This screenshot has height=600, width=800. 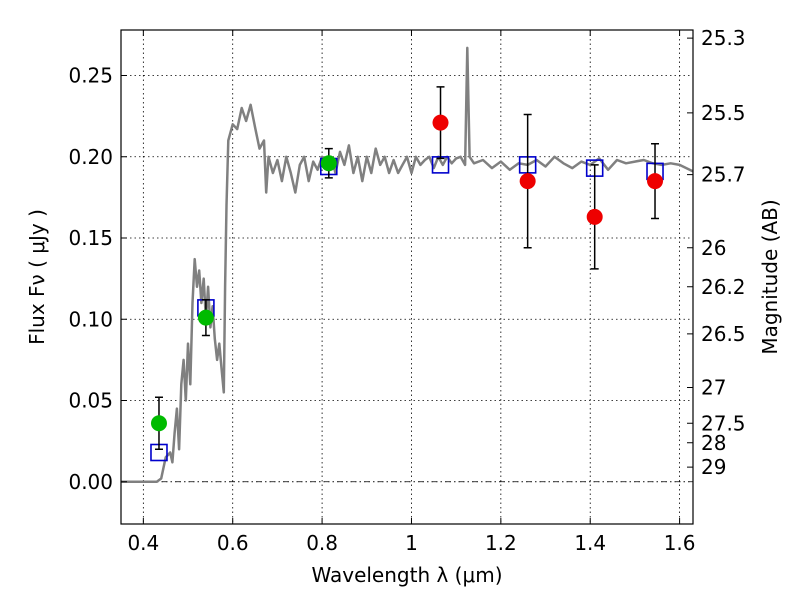 I want to click on right-tick-label: 27, so click(x=713, y=388).